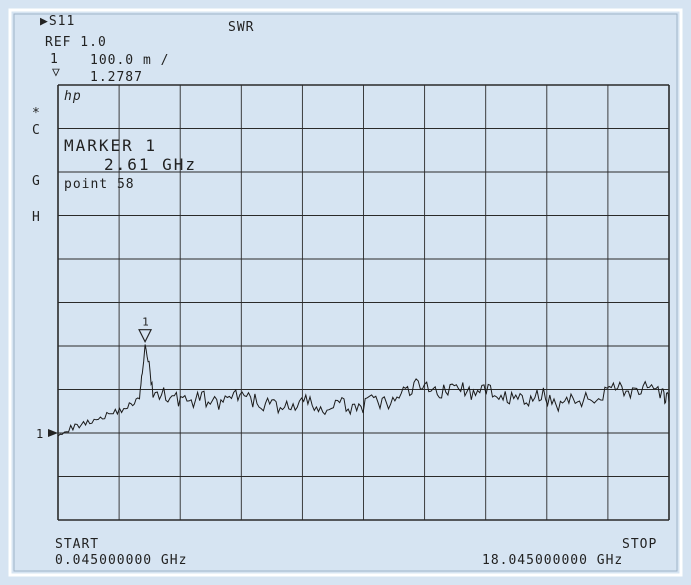 The height and width of the screenshot is (585, 691). What do you see at coordinates (36, 130) in the screenshot?
I see `side-label-c: C` at bounding box center [36, 130].